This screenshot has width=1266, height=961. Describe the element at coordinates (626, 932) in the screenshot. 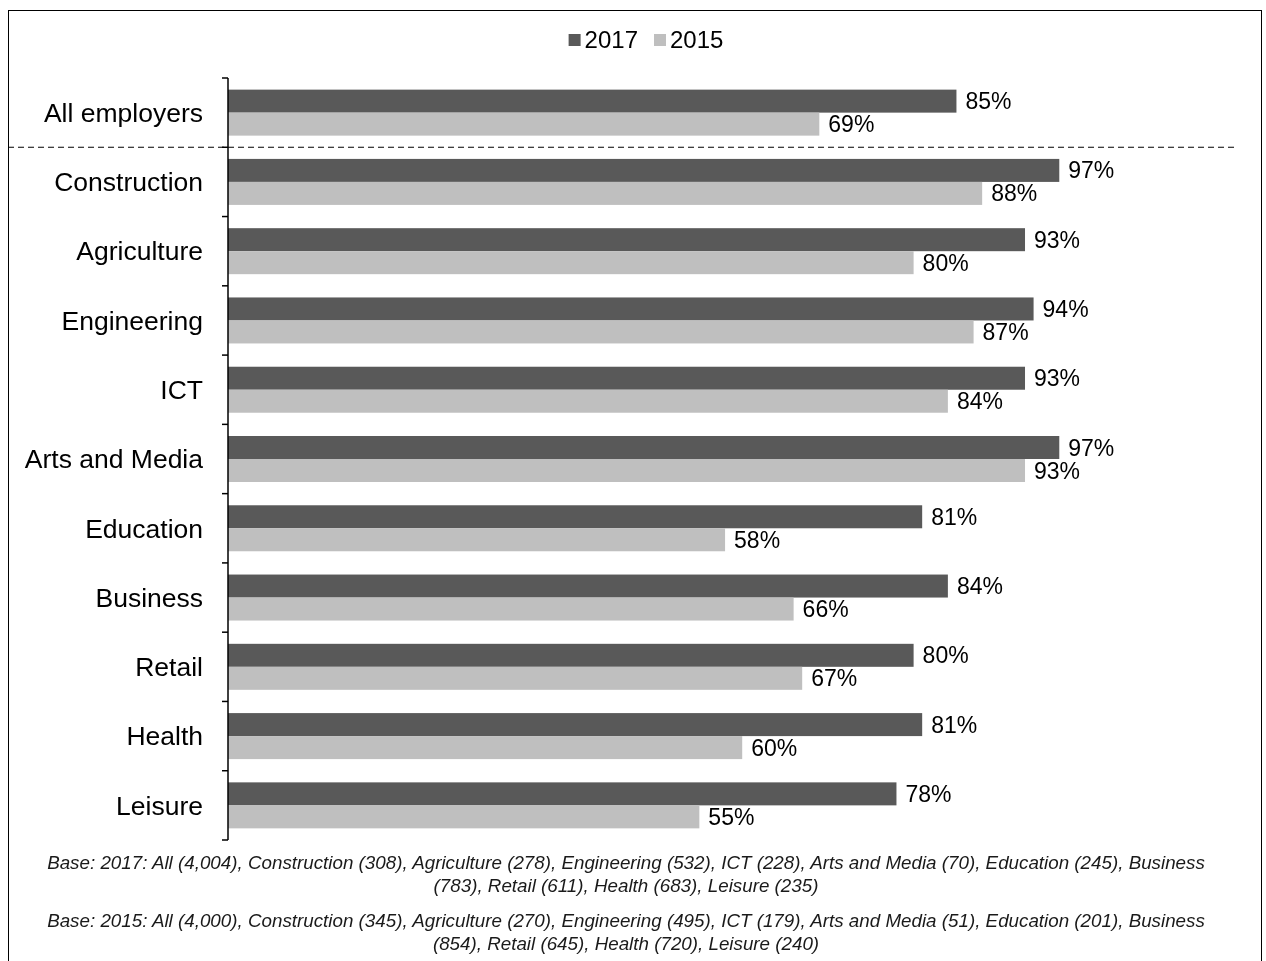

I see `text: Base: 2015: All (4,000), Construction (345), Agriculture (270), Engineering (495), ICT (179), Arts and Media (51), Education (201), Business (854), Retail (645), Health (720), Leisure (240)` at that location.